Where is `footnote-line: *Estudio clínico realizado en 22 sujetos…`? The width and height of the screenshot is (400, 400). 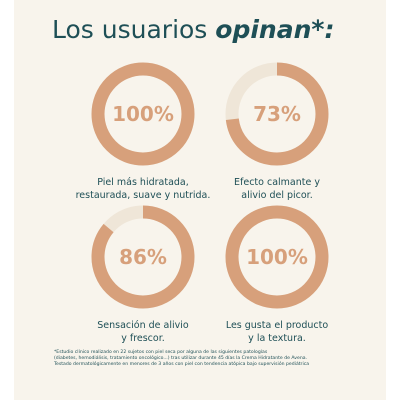 footnote-line: *Estudio clínico realizado en 22 sujetos… is located at coordinates (161, 352).